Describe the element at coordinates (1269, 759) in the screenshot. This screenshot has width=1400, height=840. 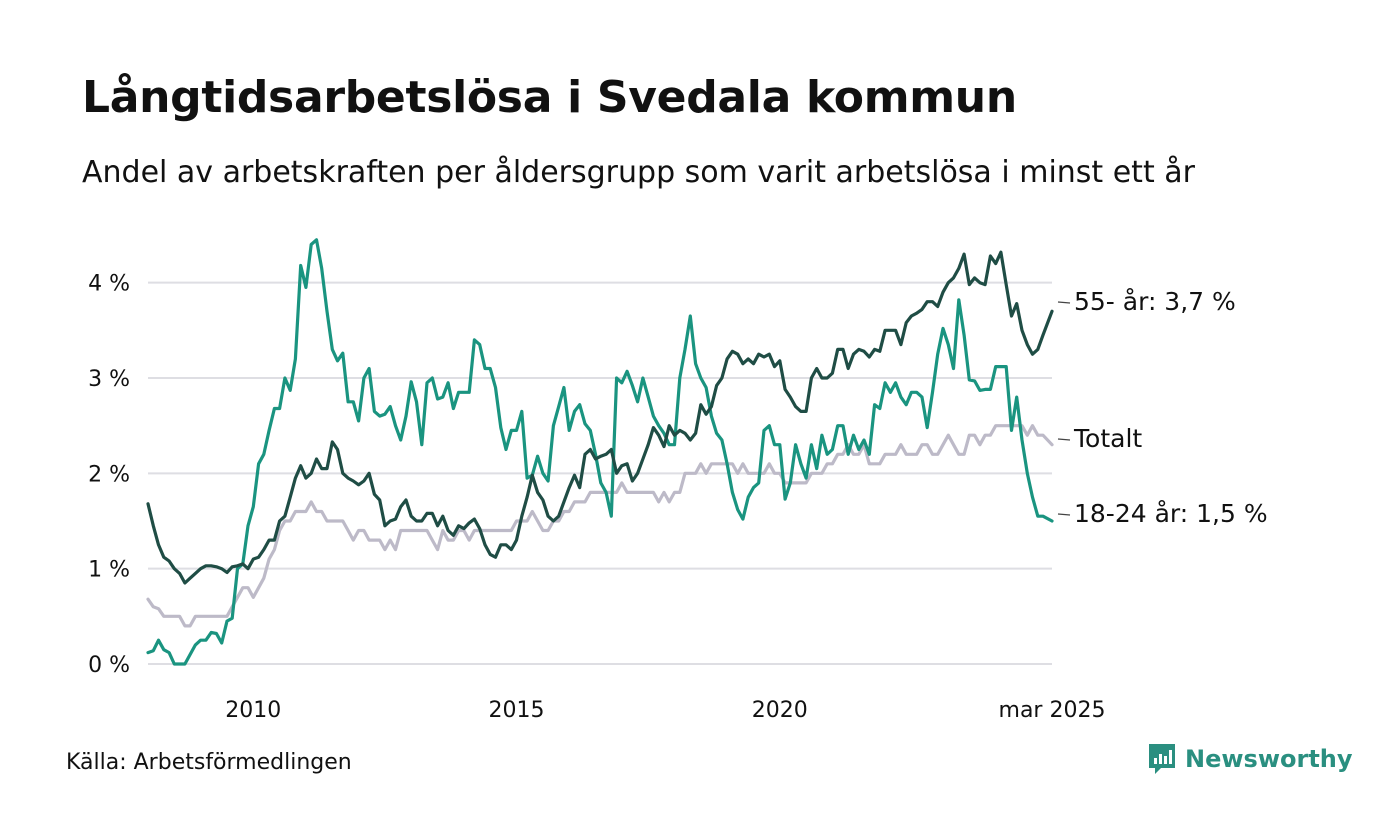
I see `brand-name: Newsworthy` at that location.